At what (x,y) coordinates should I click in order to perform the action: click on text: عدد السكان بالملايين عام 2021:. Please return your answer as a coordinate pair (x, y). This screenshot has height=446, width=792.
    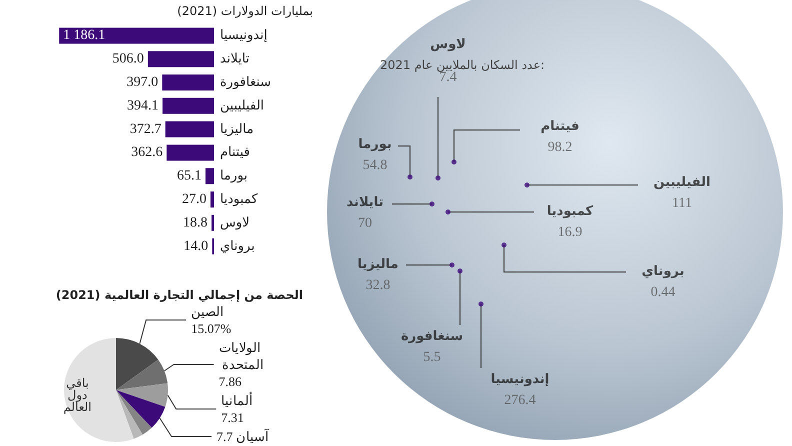
    Looking at the image, I should click on (462, 65).